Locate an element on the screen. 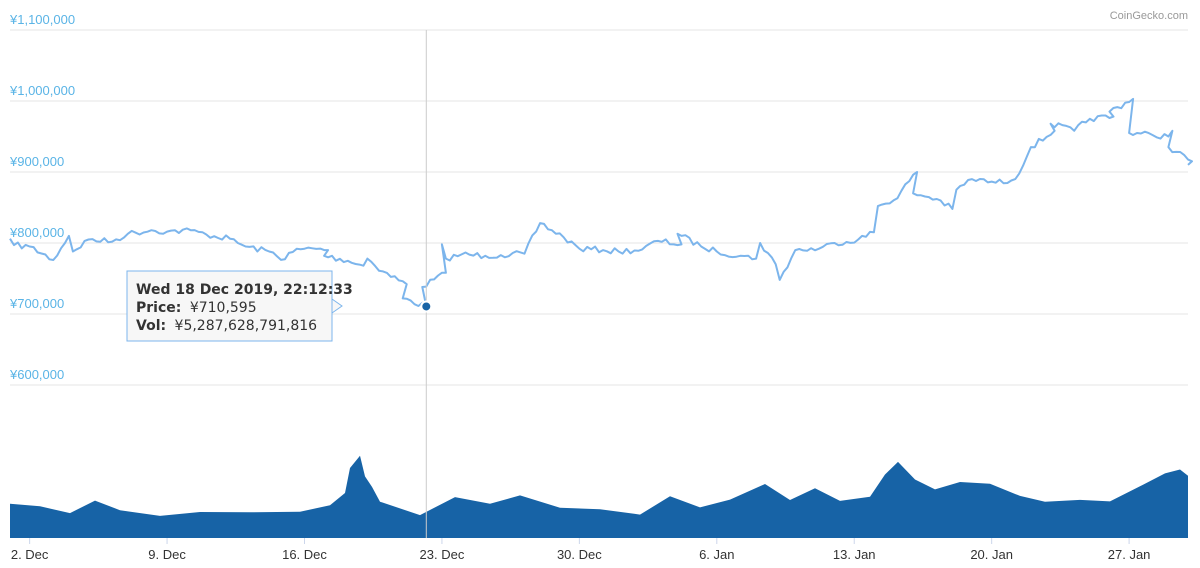  x-tick-label: 2. Dec is located at coordinates (30, 554).